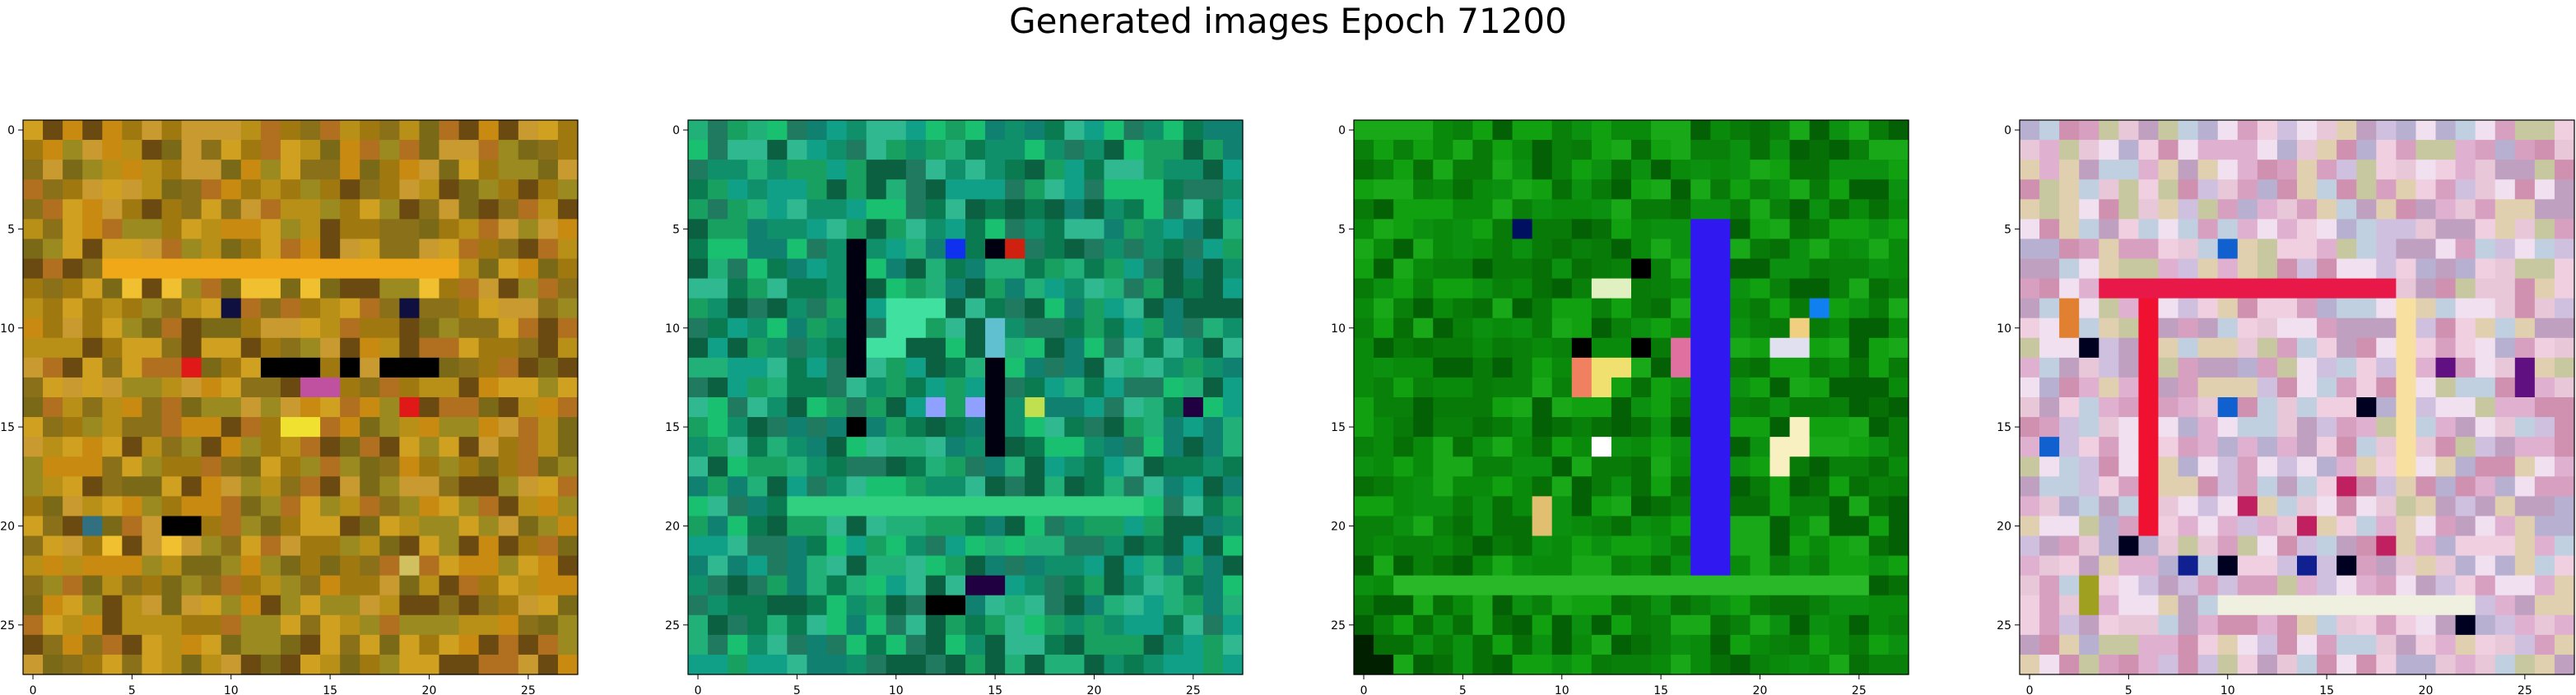  What do you see at coordinates (528, 689) in the screenshot?
I see `x-tick-label: 25` at bounding box center [528, 689].